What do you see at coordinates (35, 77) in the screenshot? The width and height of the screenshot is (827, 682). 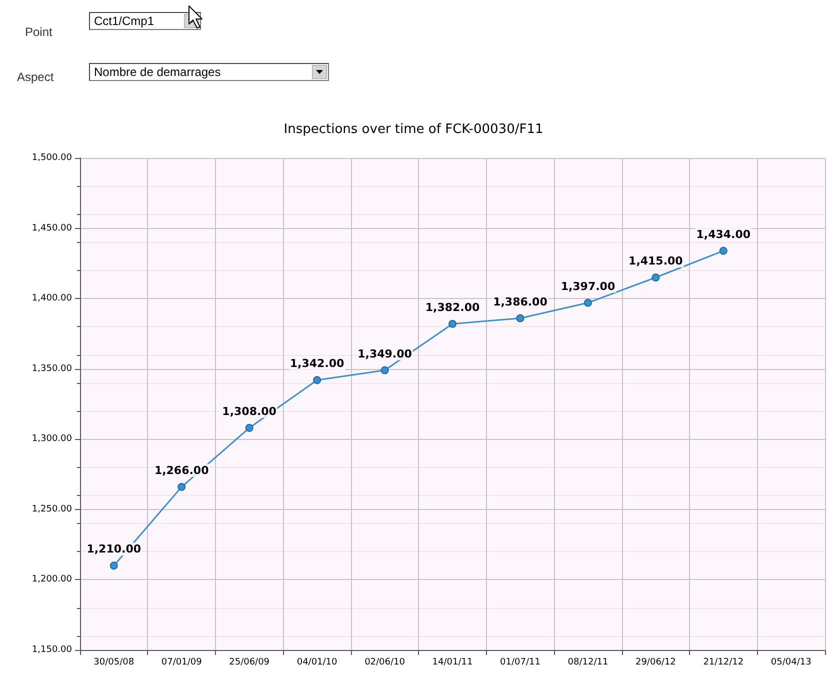 I see `text: Aspect` at bounding box center [35, 77].